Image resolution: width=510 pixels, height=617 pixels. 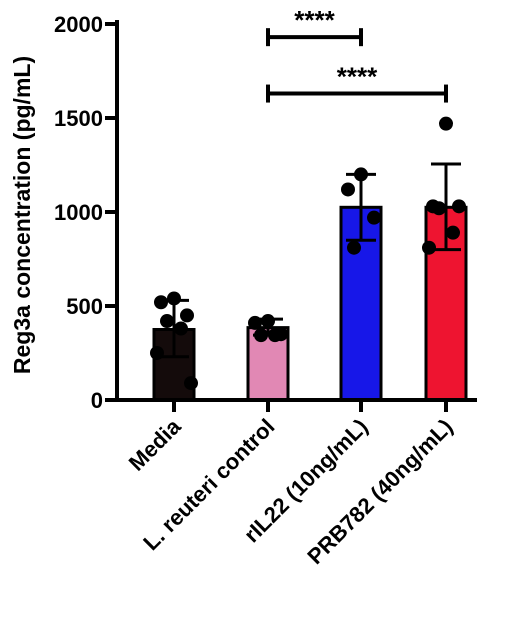 I want to click on y-tick-label-2000: 2000, so click(x=78, y=24).